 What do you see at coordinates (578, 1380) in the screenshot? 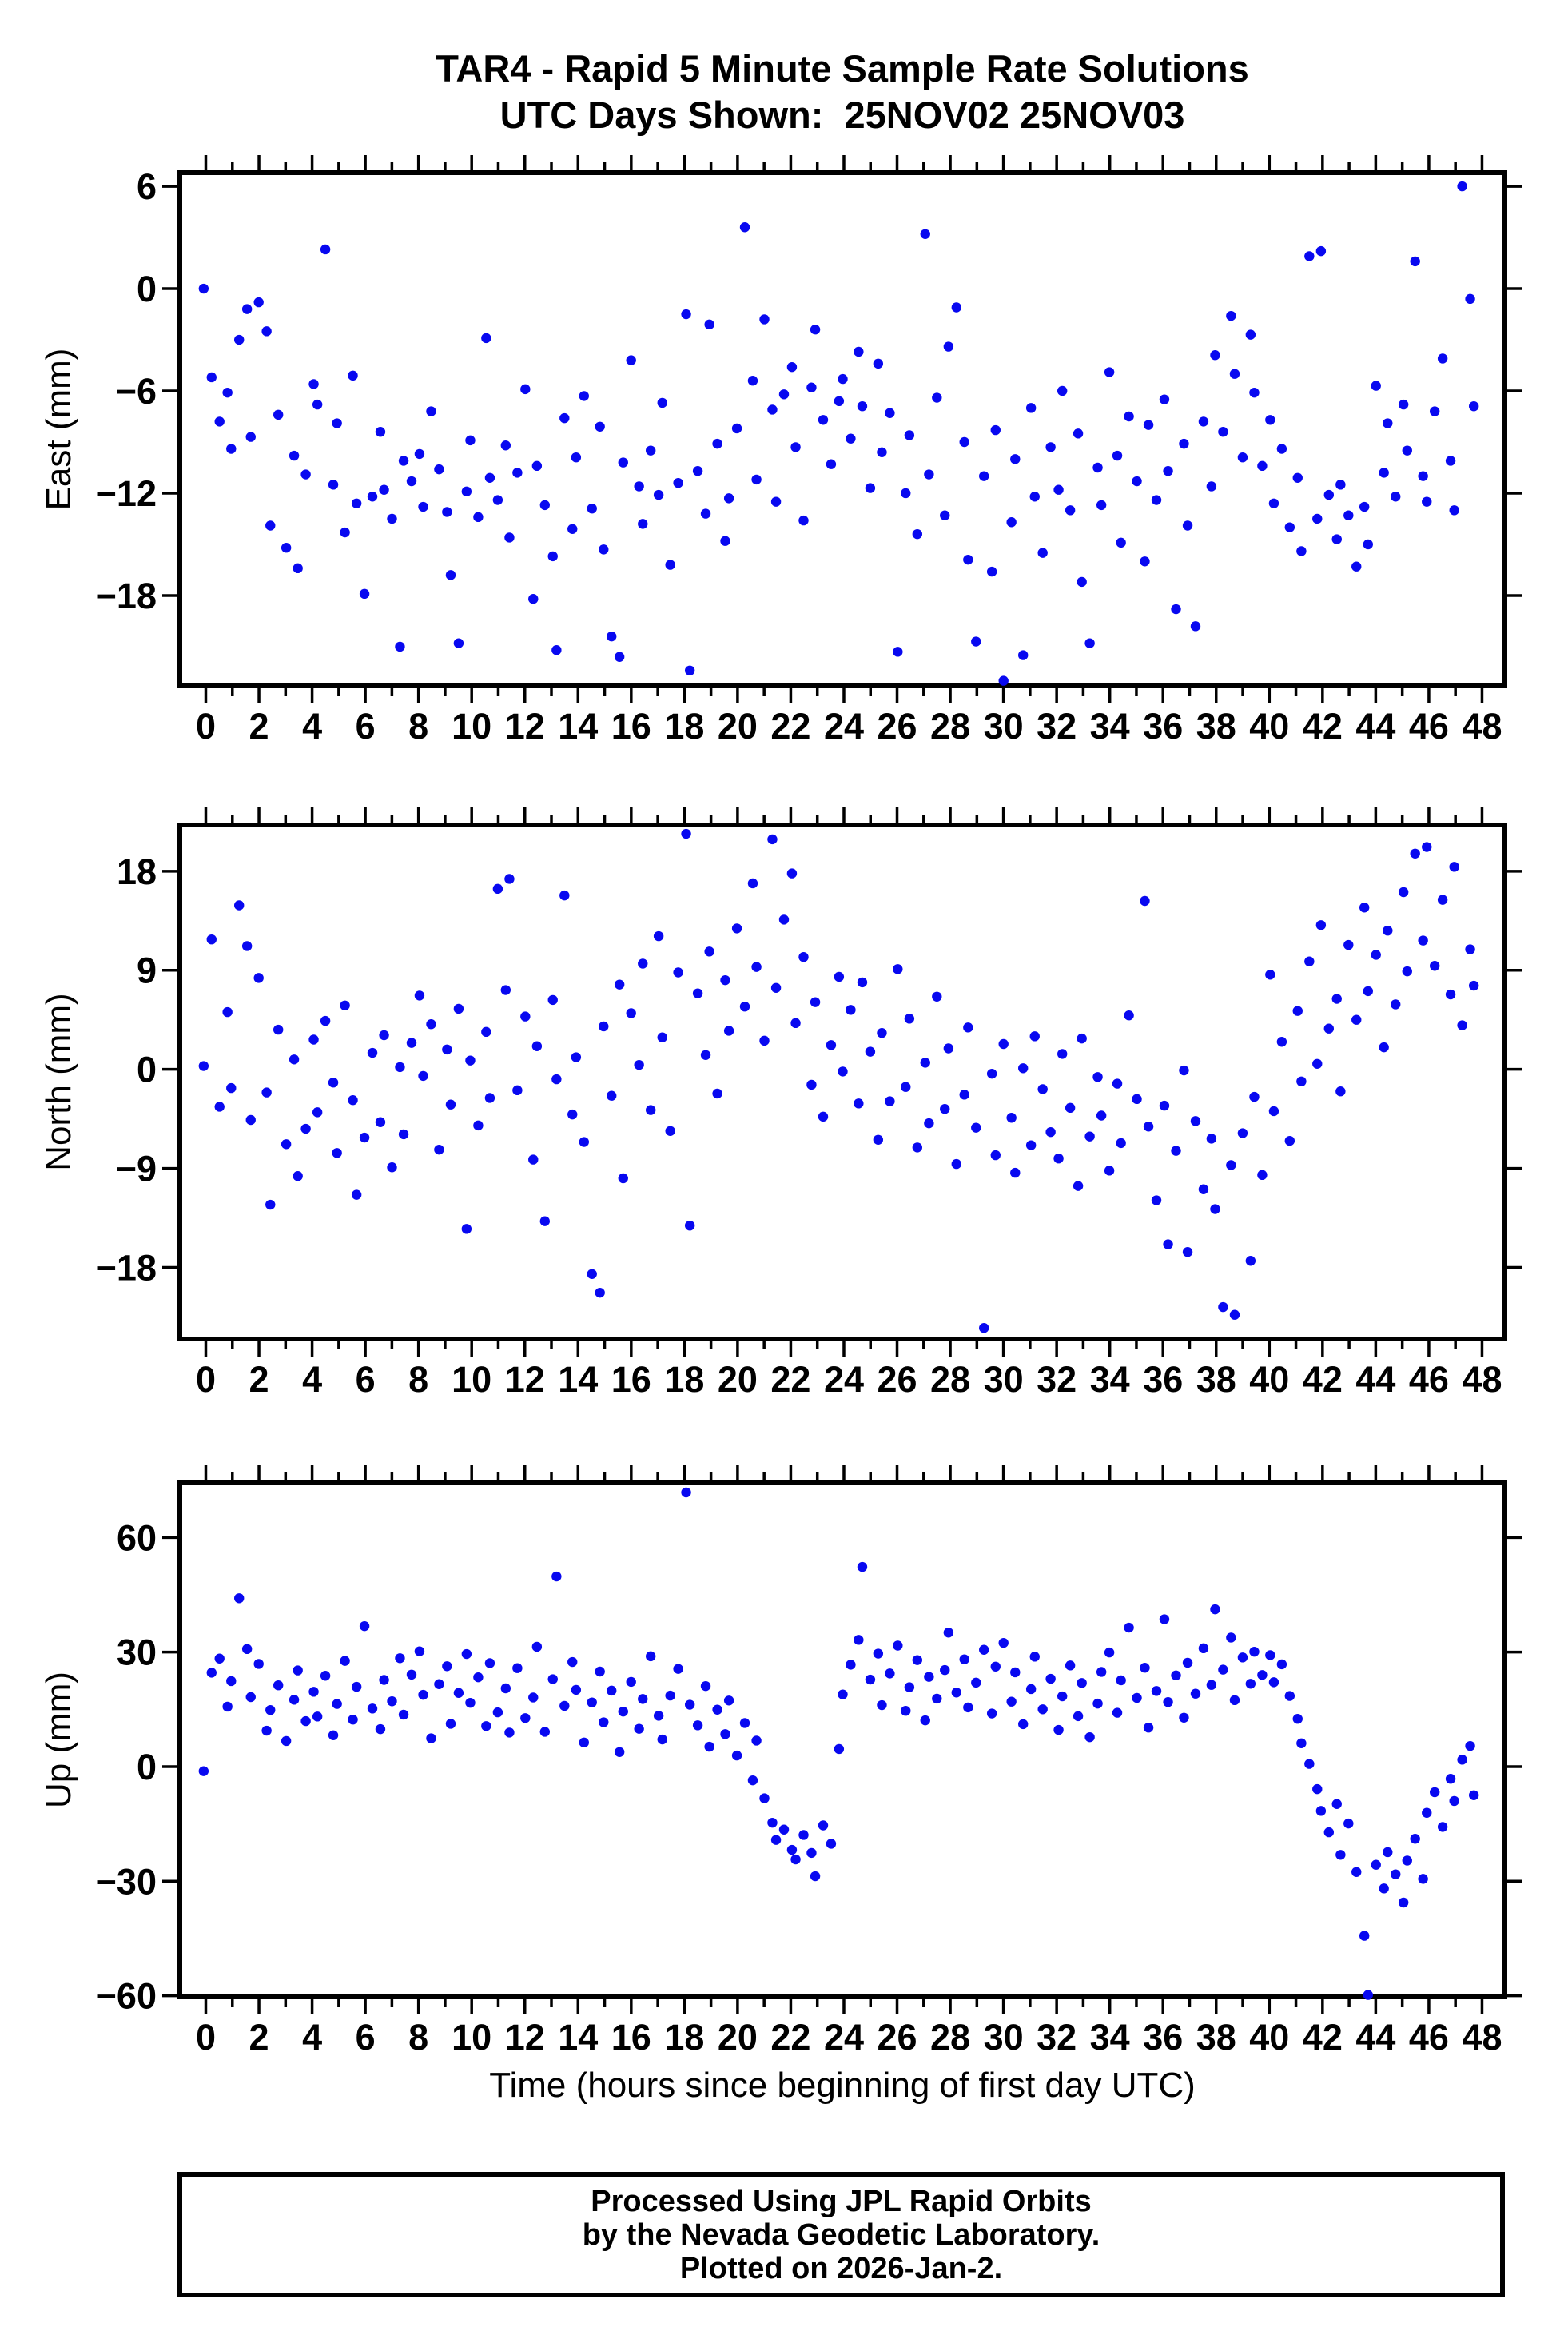
I see `x-tick-label: 14` at bounding box center [578, 1380].